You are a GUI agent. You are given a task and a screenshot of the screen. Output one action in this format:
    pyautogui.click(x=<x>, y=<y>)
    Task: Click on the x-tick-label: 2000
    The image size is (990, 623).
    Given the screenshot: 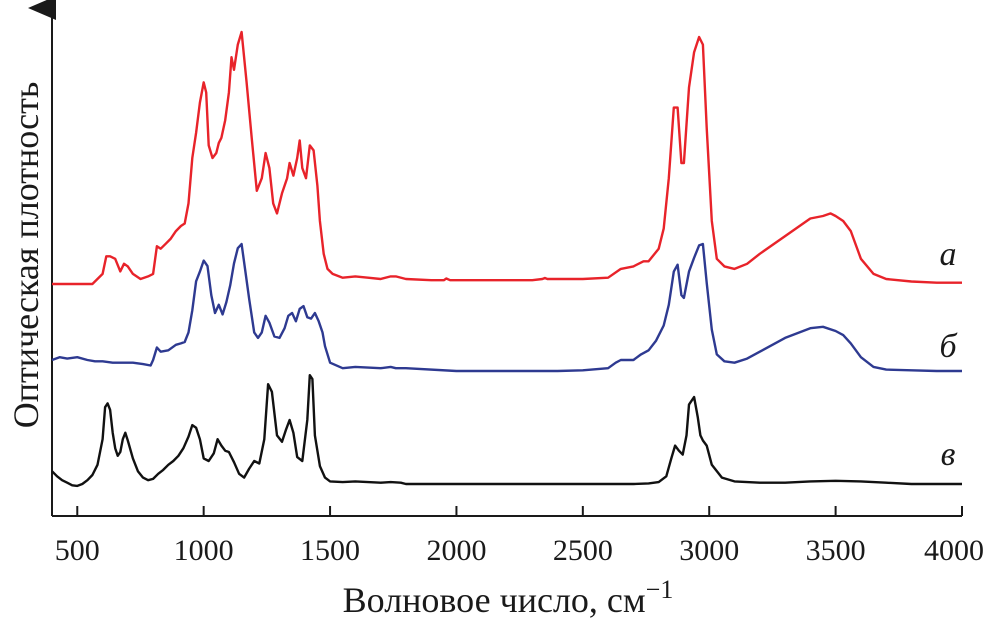 What is the action you would take?
    pyautogui.click(x=456, y=550)
    